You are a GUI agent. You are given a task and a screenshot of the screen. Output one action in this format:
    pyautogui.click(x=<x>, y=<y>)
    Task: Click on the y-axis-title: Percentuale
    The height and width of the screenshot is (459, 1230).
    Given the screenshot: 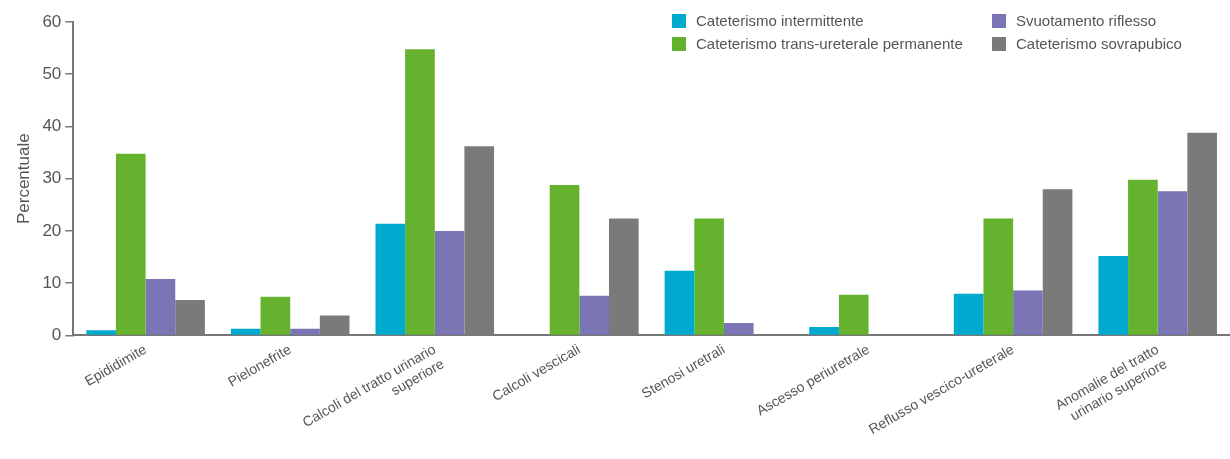 What is the action you would take?
    pyautogui.click(x=23, y=179)
    